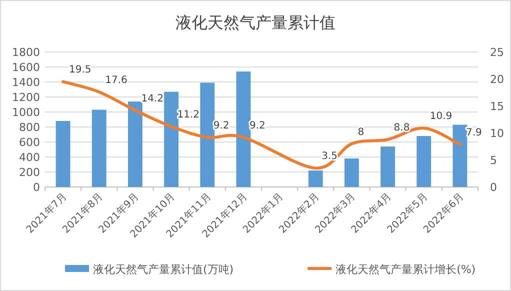 This screenshot has width=511, height=291. I want to click on y2-tick-label: 10, so click(497, 133).